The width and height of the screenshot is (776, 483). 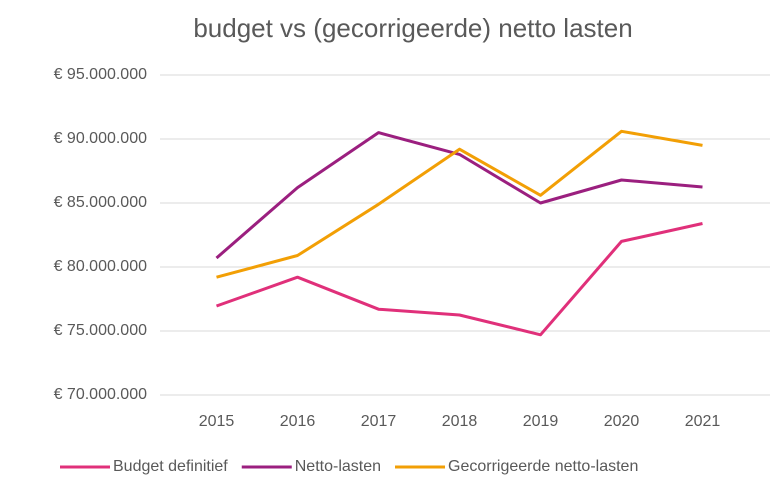 I want to click on x-tick-label: 2015, so click(x=217, y=421).